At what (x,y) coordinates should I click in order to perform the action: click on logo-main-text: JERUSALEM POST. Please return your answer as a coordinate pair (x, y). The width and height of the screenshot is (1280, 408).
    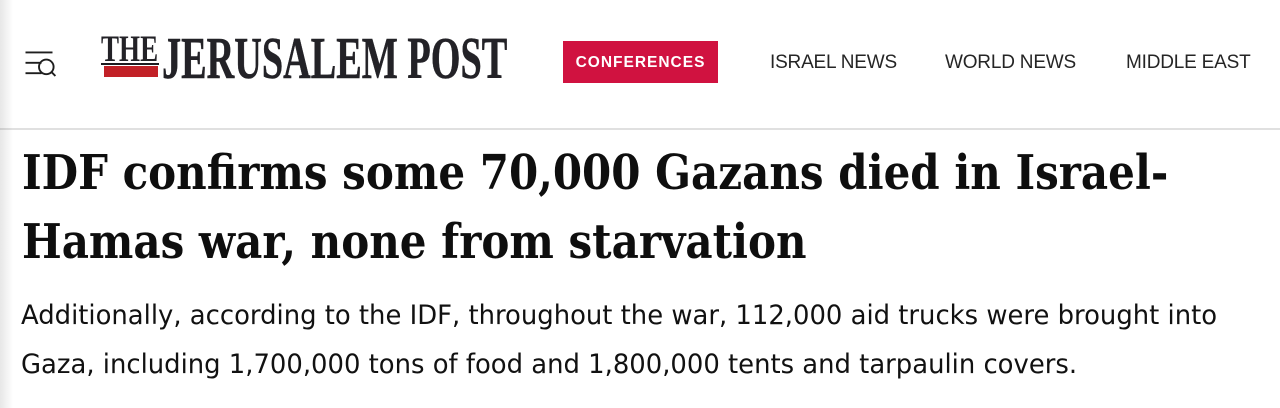
    Looking at the image, I should click on (335, 57).